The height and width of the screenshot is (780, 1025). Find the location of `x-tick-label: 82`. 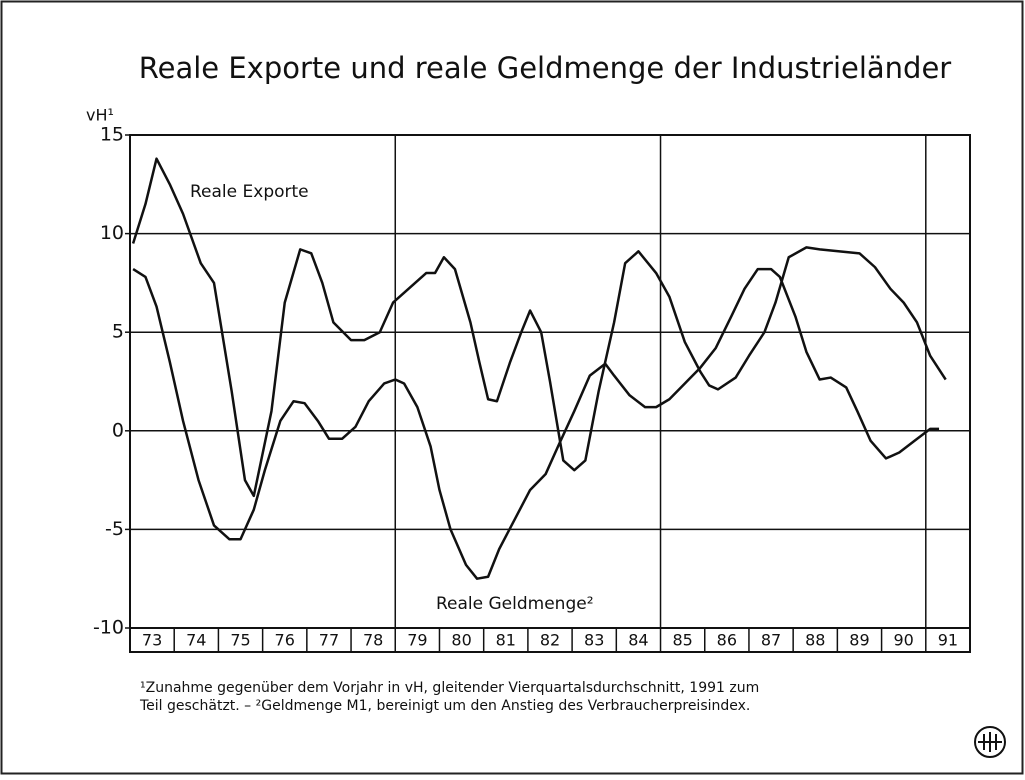

x-tick-label: 82 is located at coordinates (550, 640).